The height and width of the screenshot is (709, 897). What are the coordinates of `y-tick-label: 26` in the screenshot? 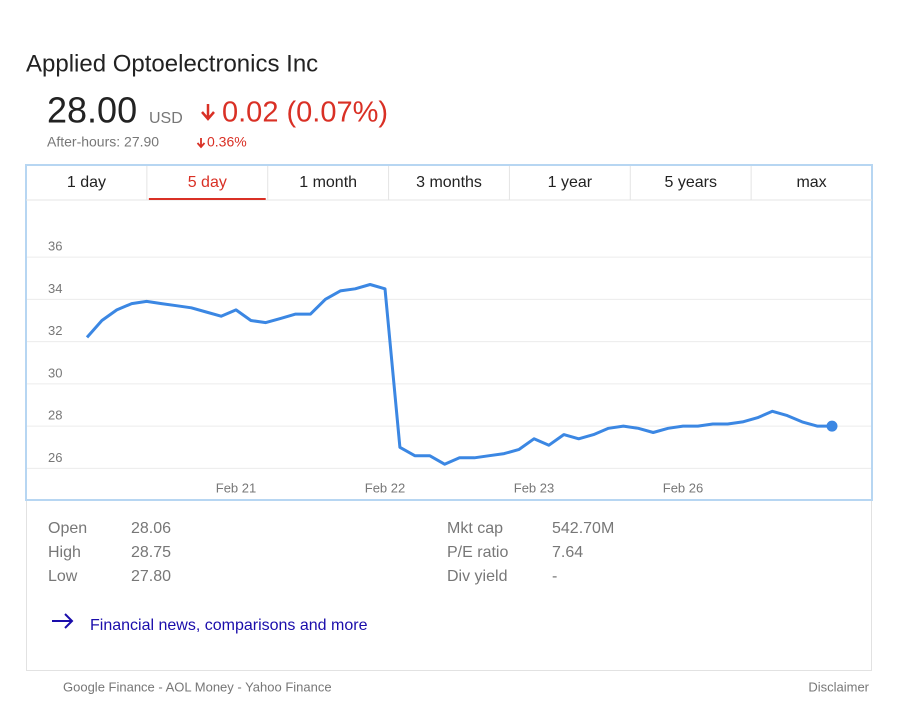 It's located at (55, 457).